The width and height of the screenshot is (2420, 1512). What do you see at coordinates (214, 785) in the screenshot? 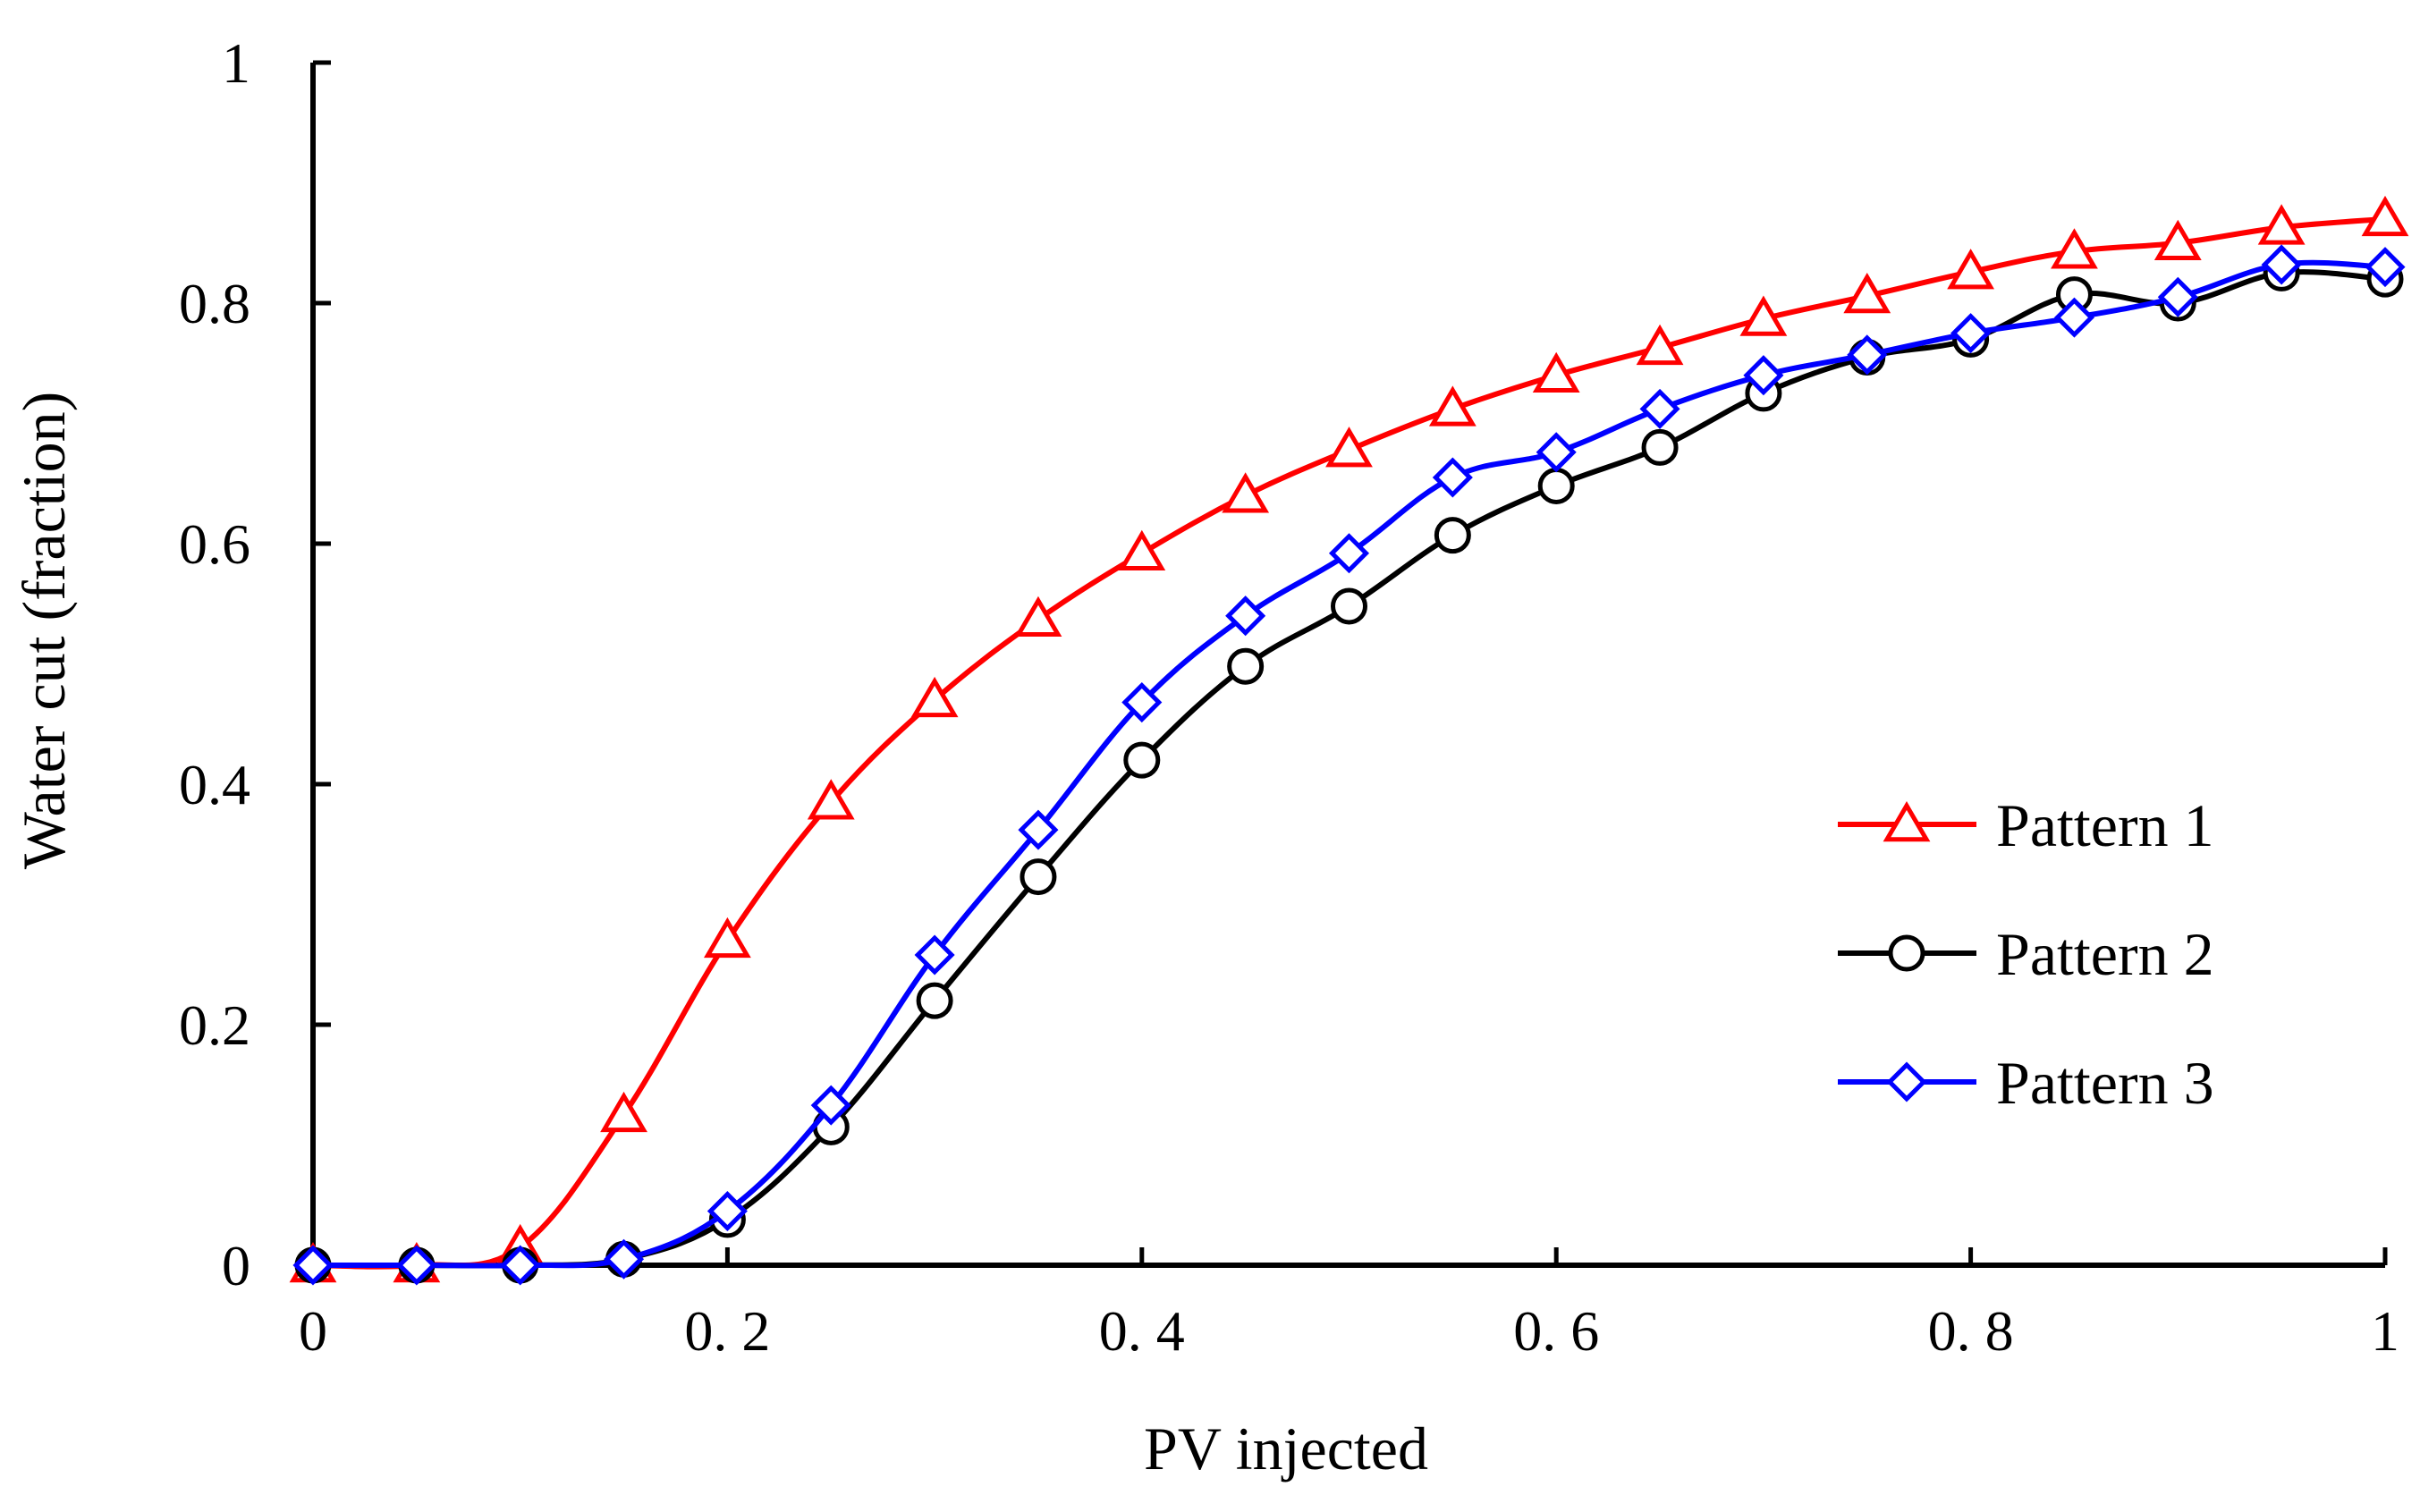
I see `y-tick-label: 0.4` at bounding box center [214, 785].